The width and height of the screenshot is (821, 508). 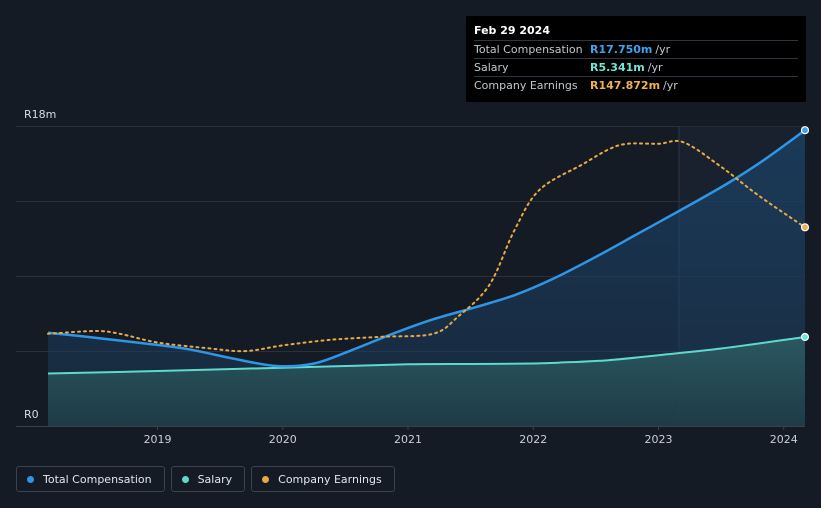 I want to click on salary-line, so click(x=426, y=355).